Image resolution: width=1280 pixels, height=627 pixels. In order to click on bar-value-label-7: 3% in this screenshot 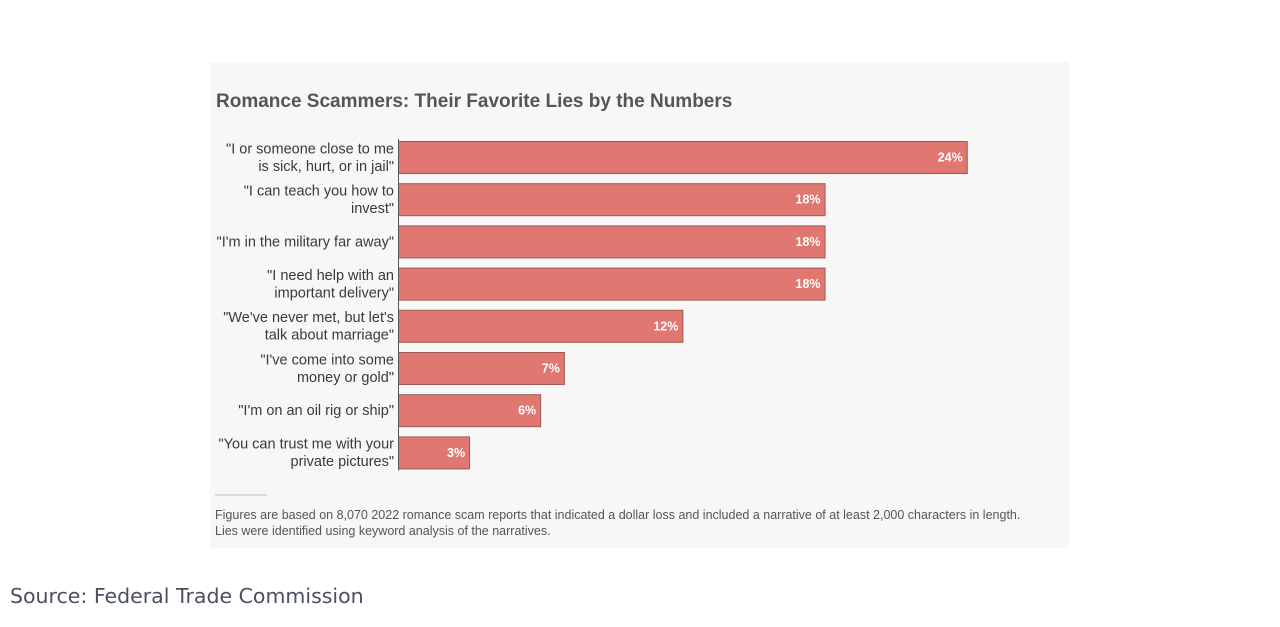, I will do `click(456, 453)`.